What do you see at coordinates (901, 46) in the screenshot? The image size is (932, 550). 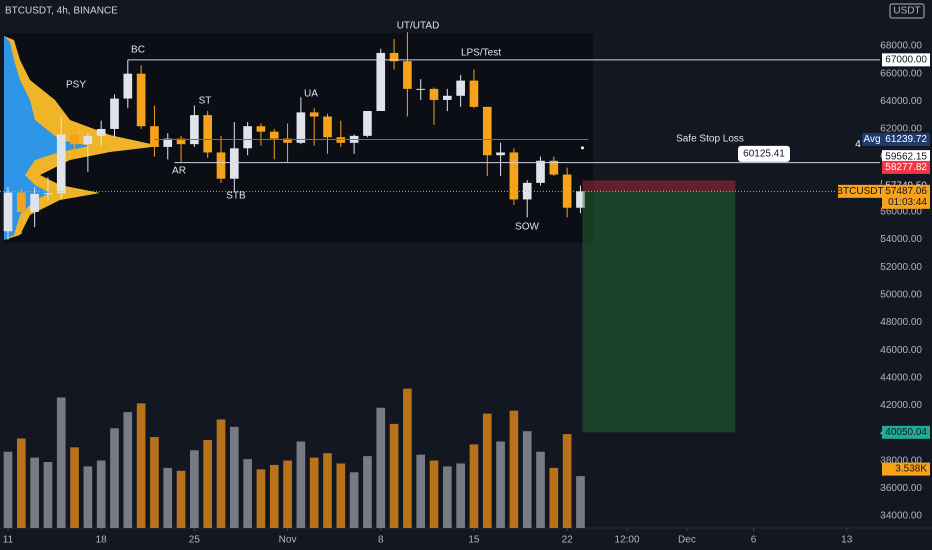 I see `y-tick-label: 68000.00` at bounding box center [901, 46].